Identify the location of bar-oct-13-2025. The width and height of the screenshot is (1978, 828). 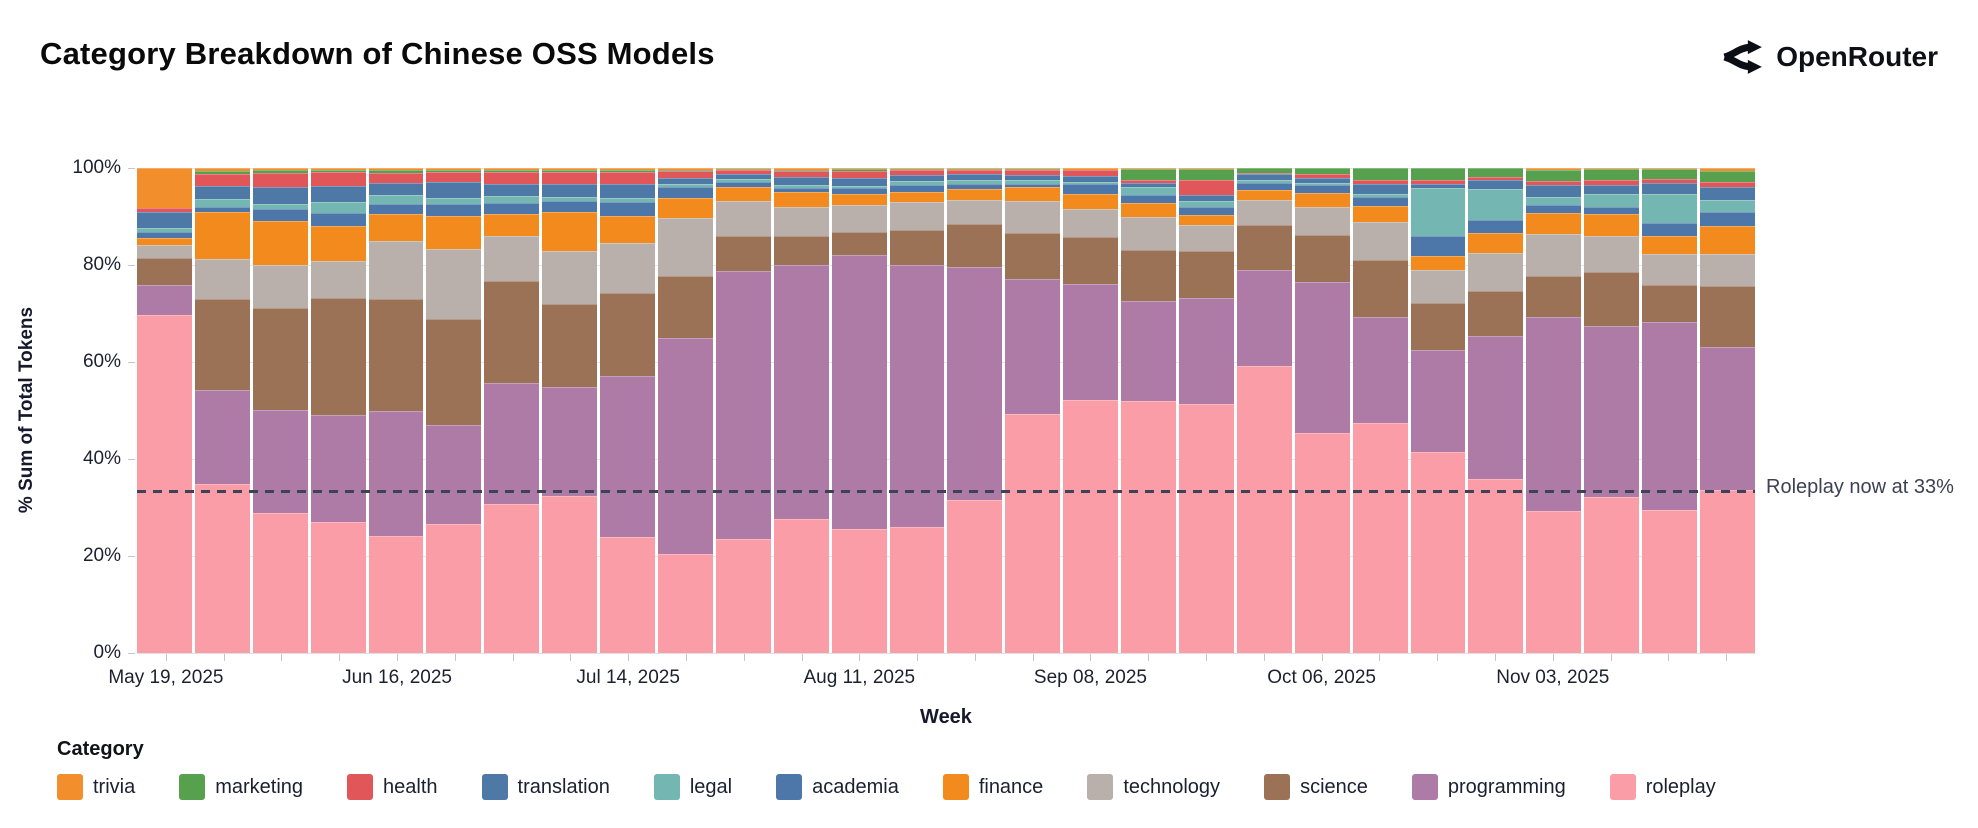
(1380, 410).